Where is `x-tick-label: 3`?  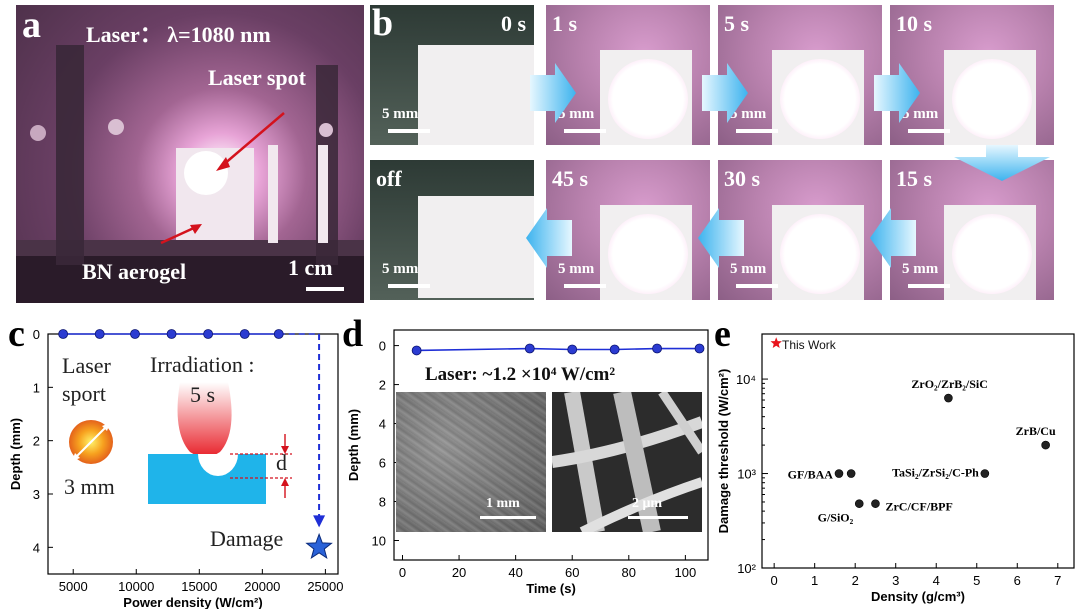 x-tick-label: 3 is located at coordinates (895, 580).